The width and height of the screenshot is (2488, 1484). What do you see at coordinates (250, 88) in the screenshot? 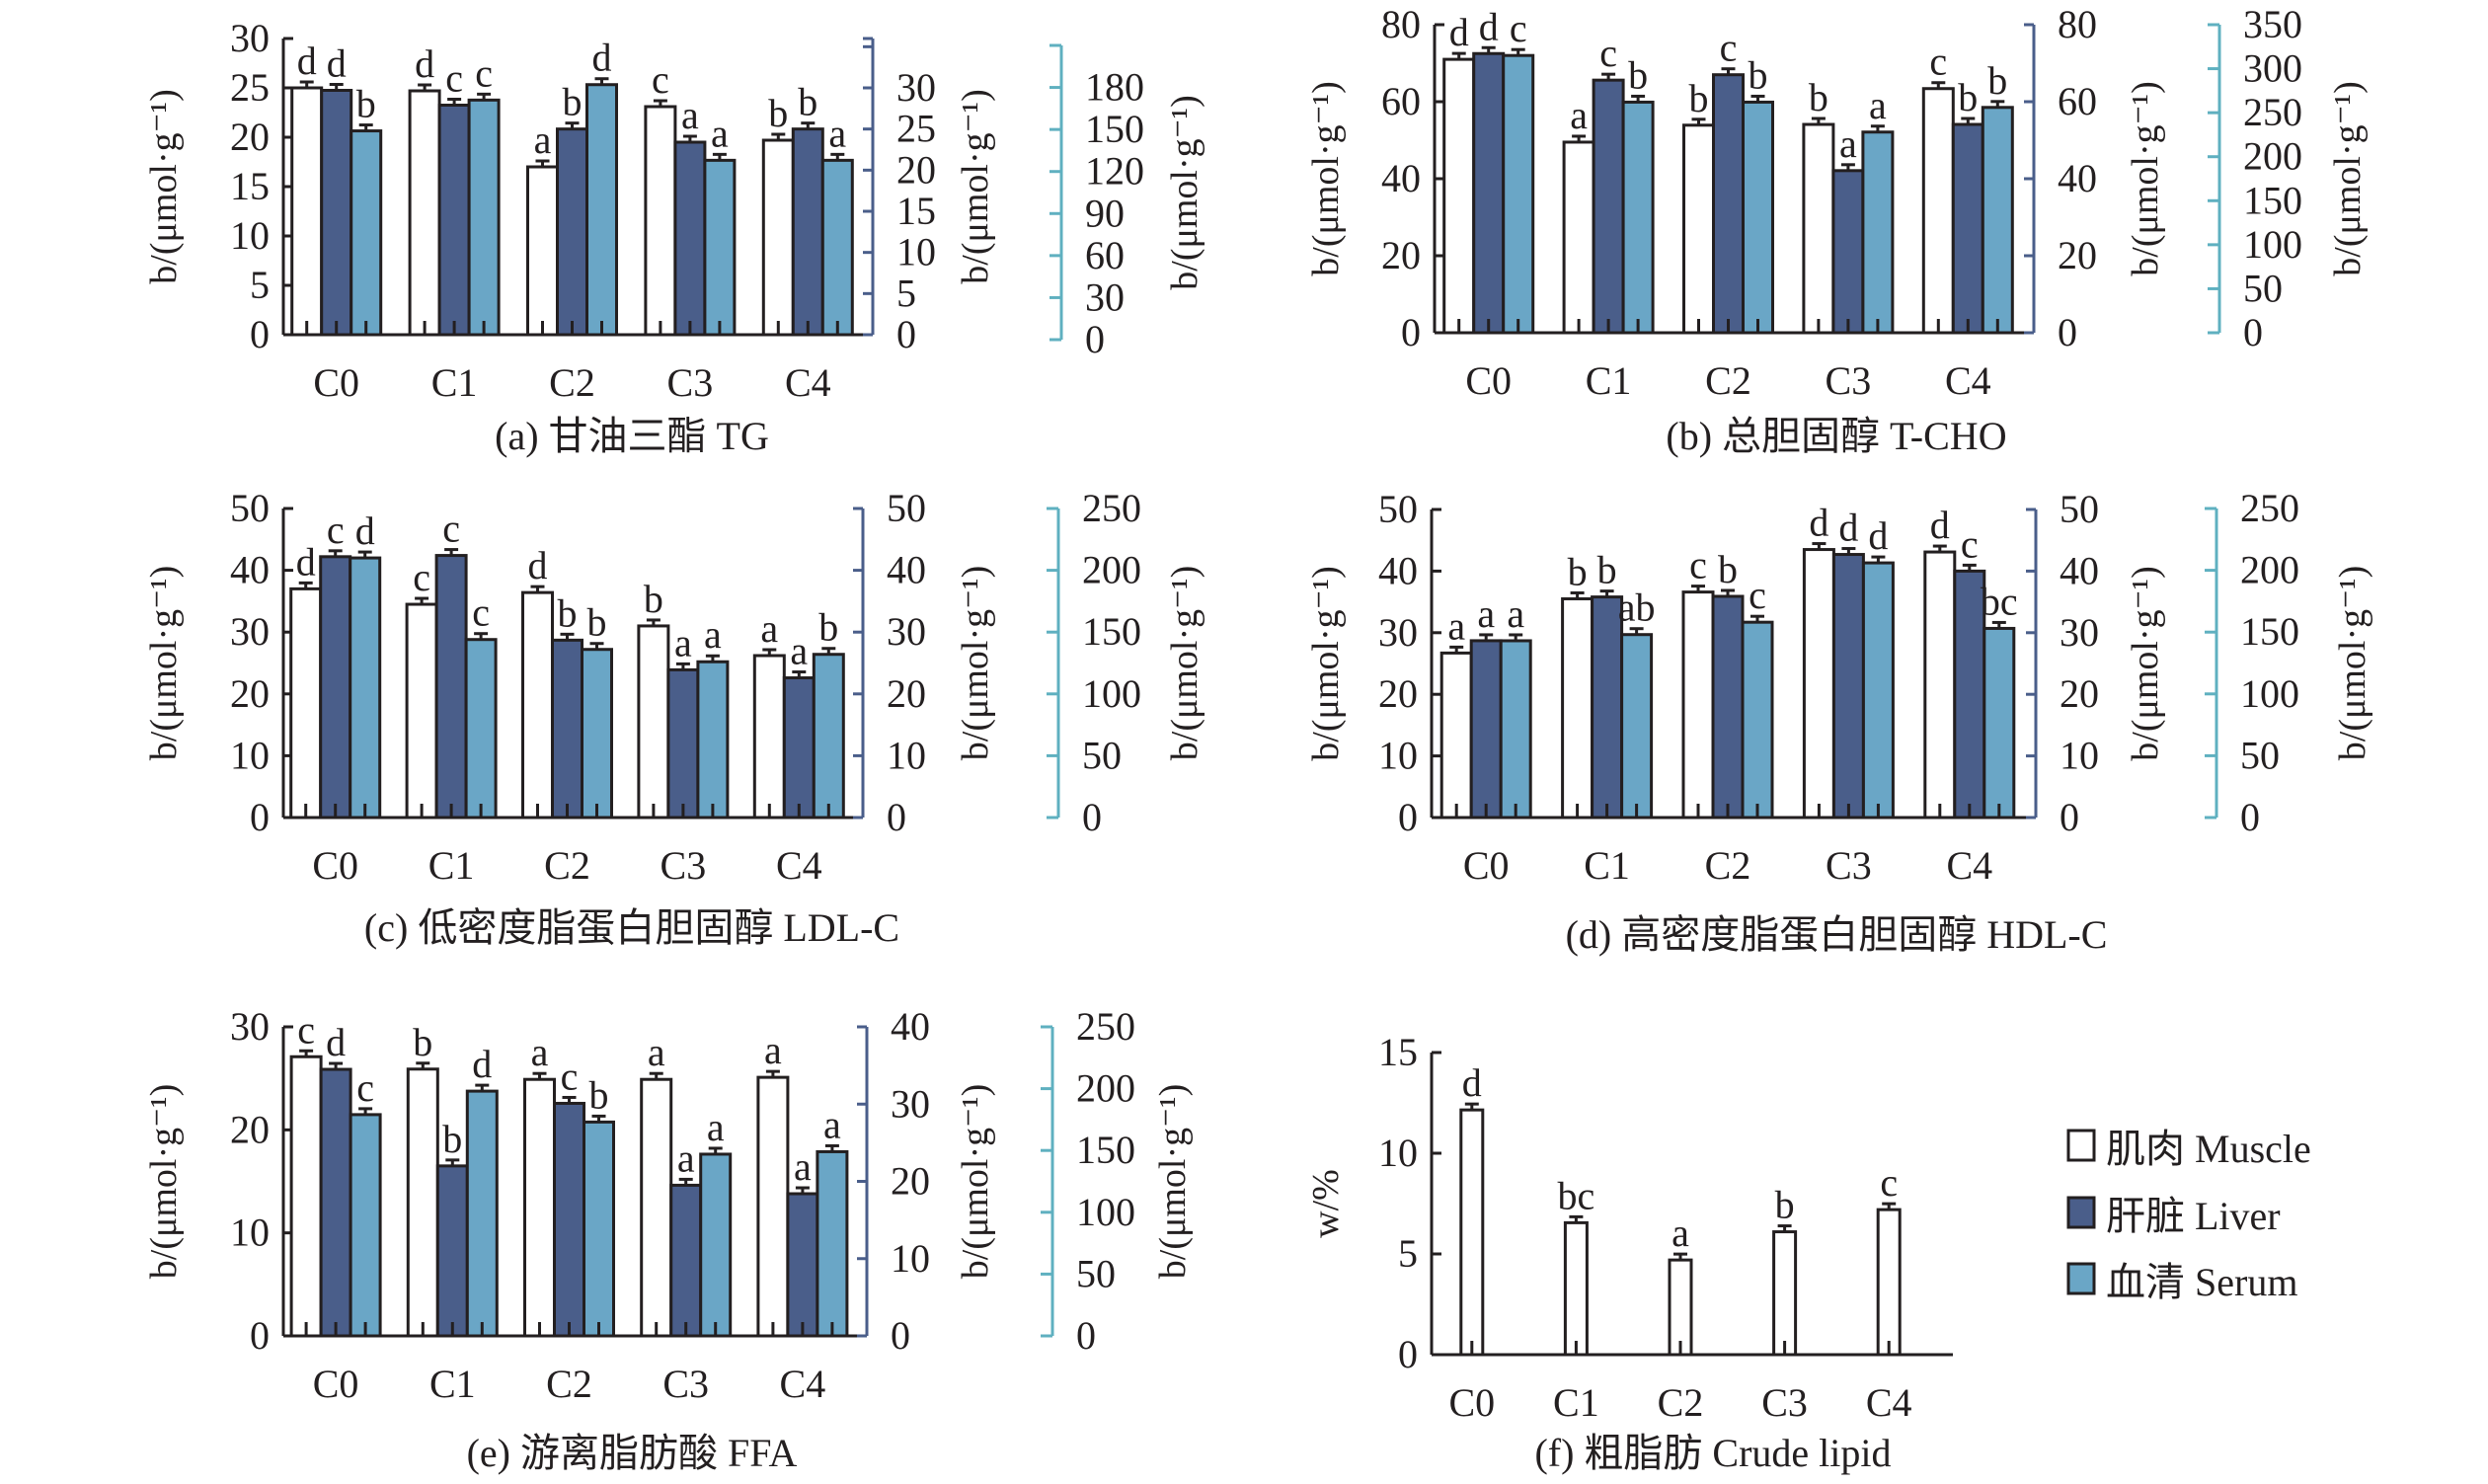
I see `y-tick-label-left: 25` at bounding box center [250, 88].